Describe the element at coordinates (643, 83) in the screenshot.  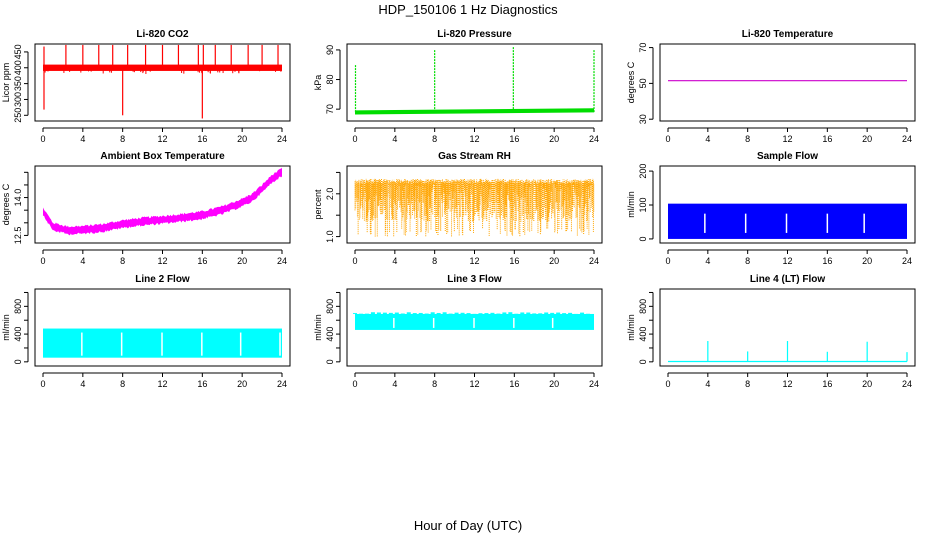
I see `y-tick-label: 50` at that location.